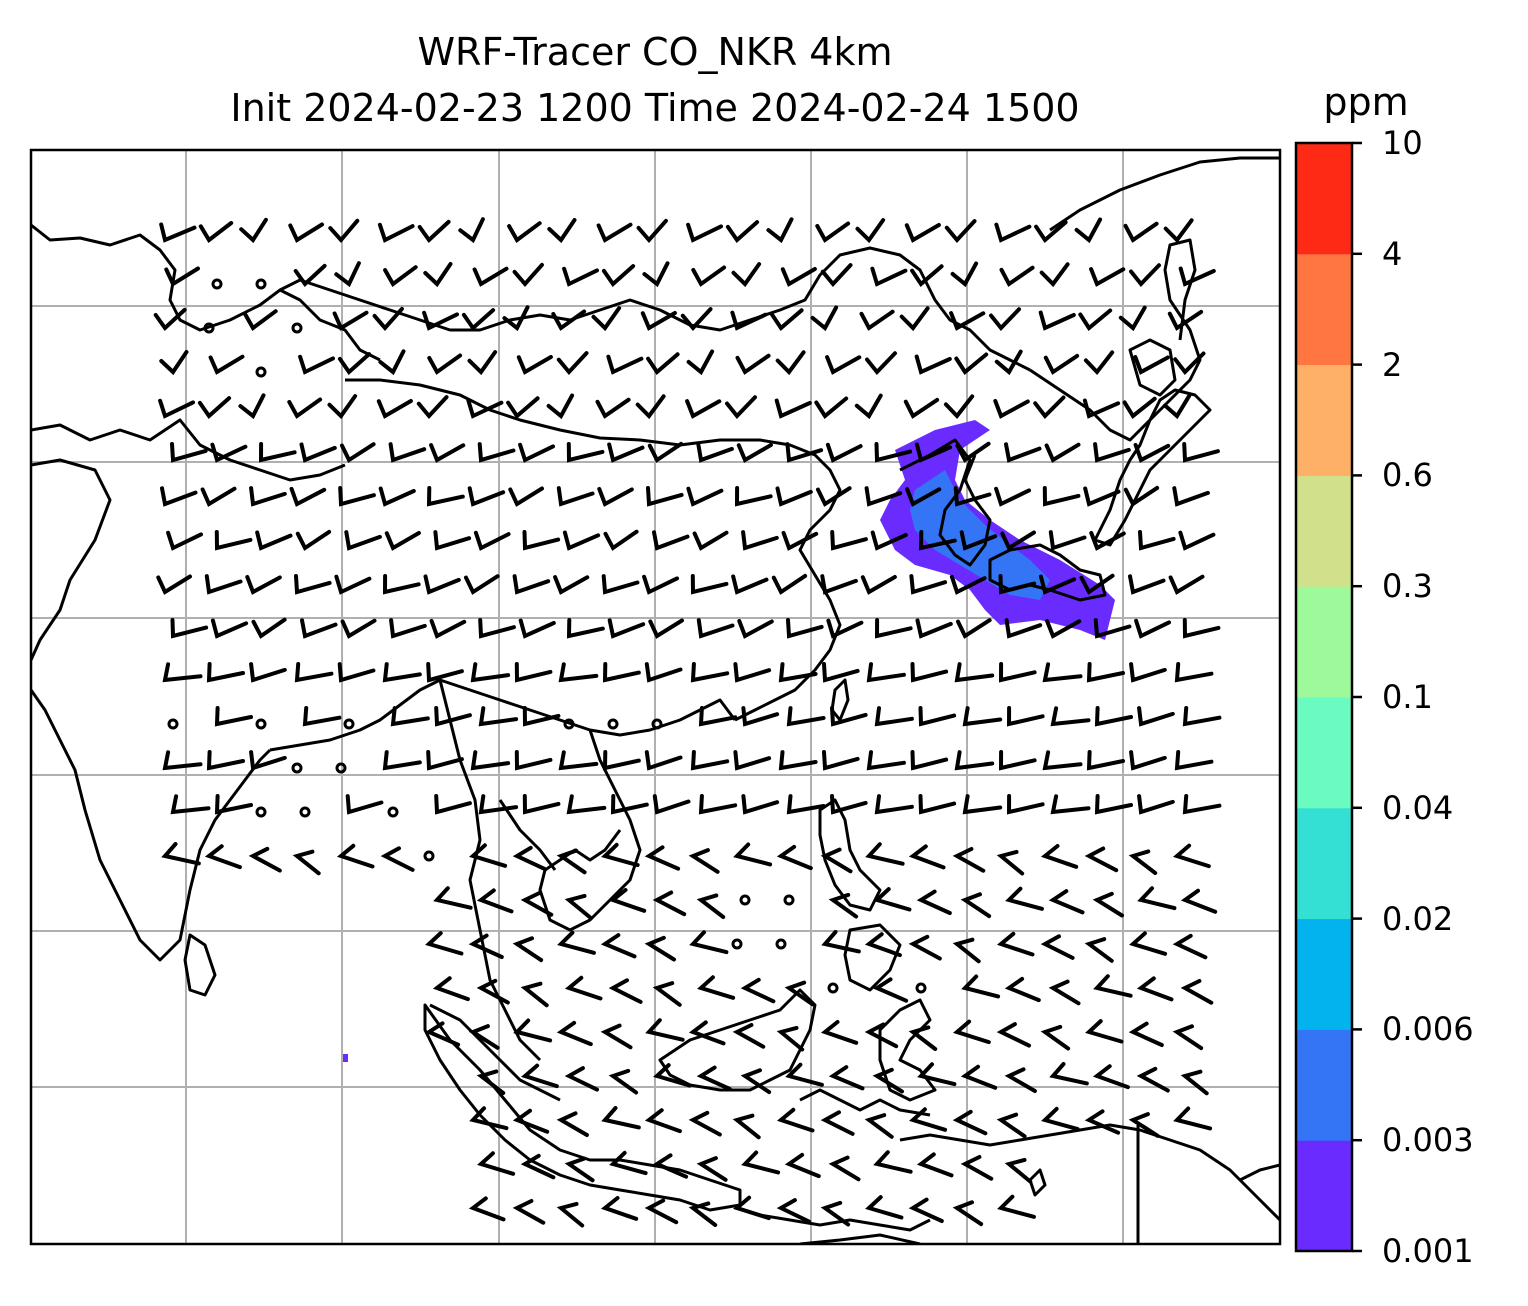 The image size is (1528, 1306). Describe the element at coordinates (1407, 475) in the screenshot. I see `colorbar-tick-label: 0.6` at that location.